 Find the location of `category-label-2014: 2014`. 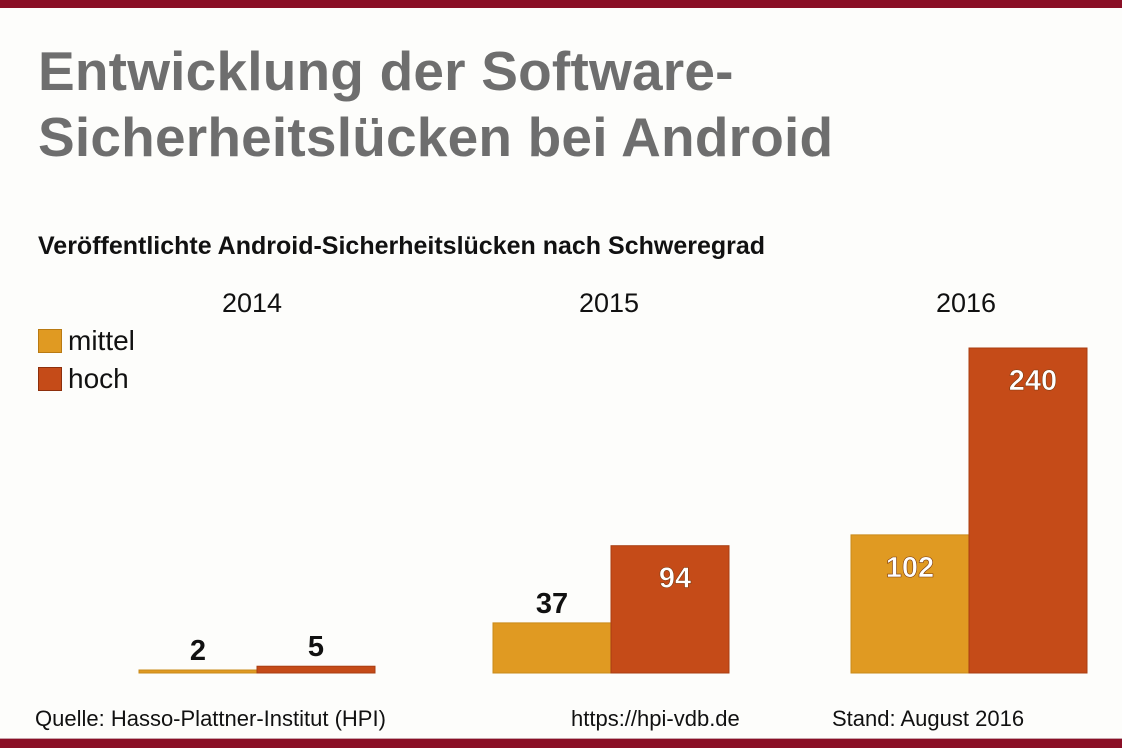

category-label-2014: 2014 is located at coordinates (252, 303).